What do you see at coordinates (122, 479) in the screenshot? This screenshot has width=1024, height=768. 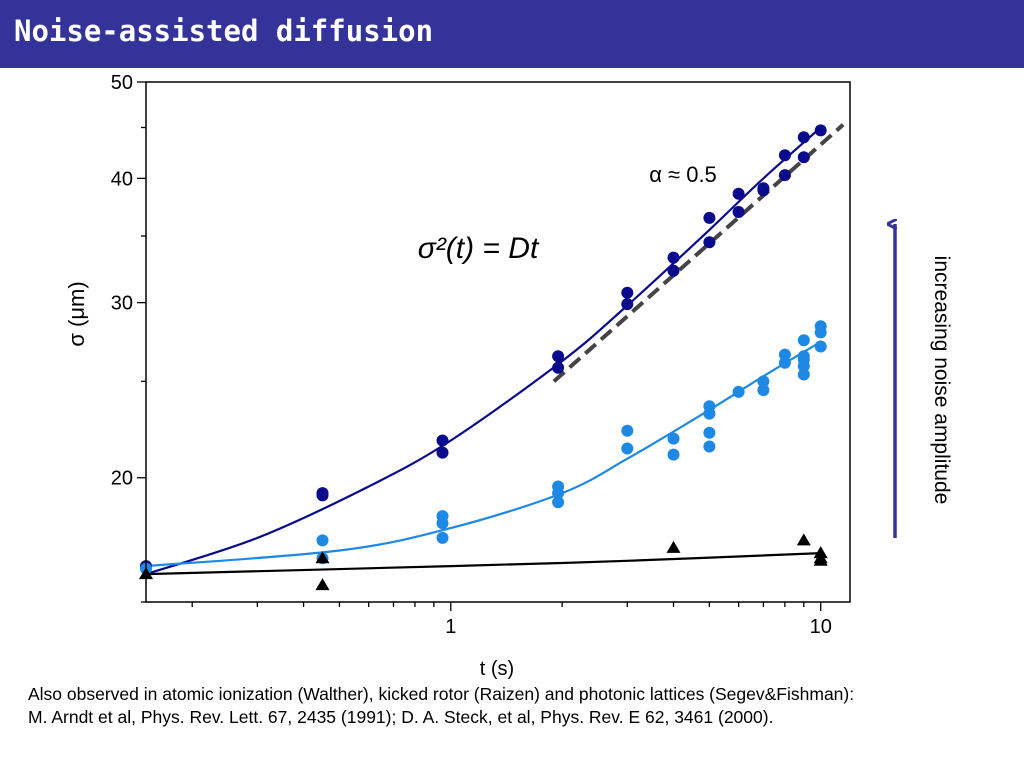 I see `y-tick-label: 20` at bounding box center [122, 479].